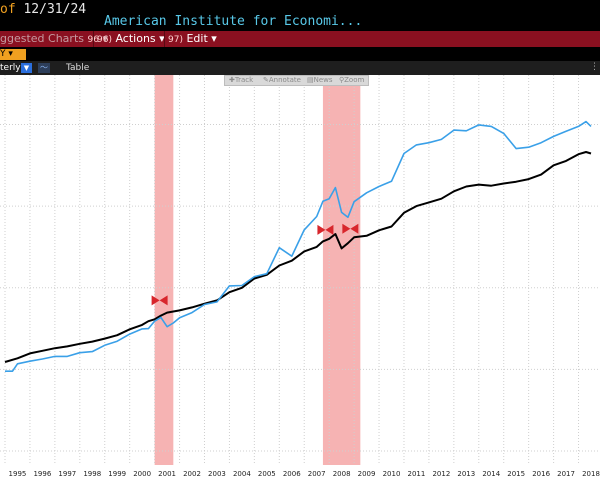 This screenshot has width=600, height=482. I want to click on x-tick-label: 2018, so click(591, 474).